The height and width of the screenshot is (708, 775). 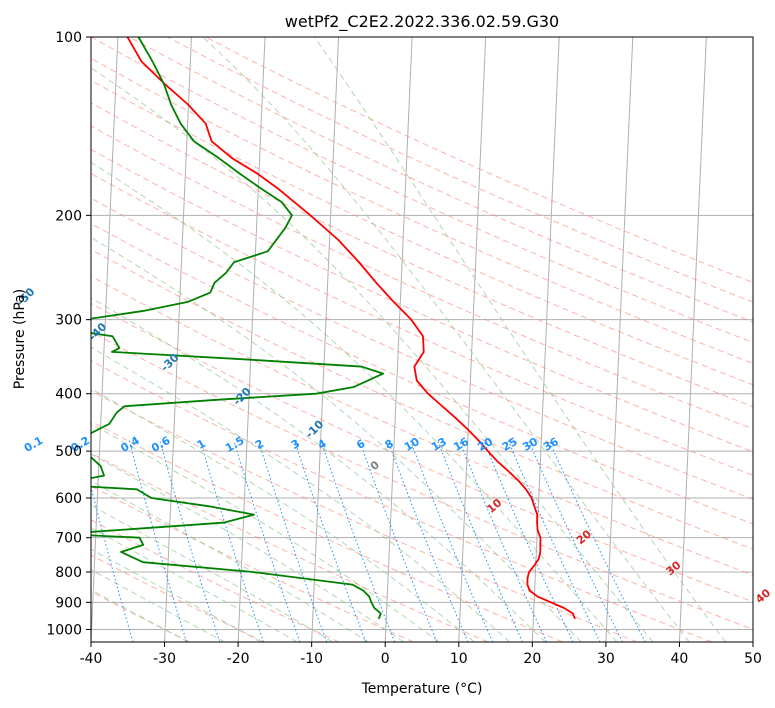 What do you see at coordinates (311, 659) in the screenshot?
I see `x-tick-label: -10` at bounding box center [311, 659].